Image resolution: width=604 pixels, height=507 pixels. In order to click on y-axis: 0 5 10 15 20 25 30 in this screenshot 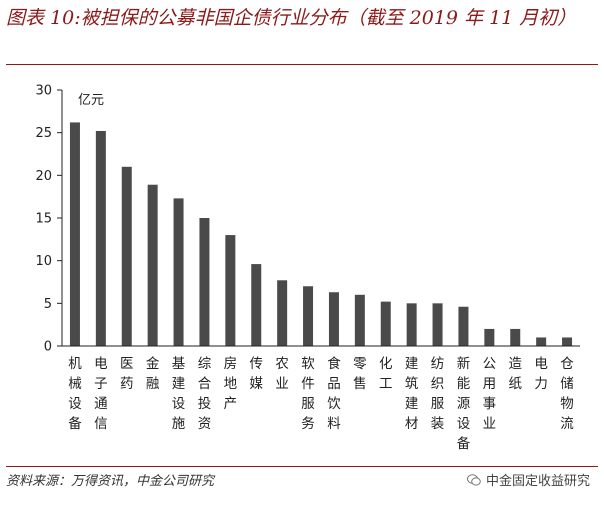, I will do `click(49, 219)`.